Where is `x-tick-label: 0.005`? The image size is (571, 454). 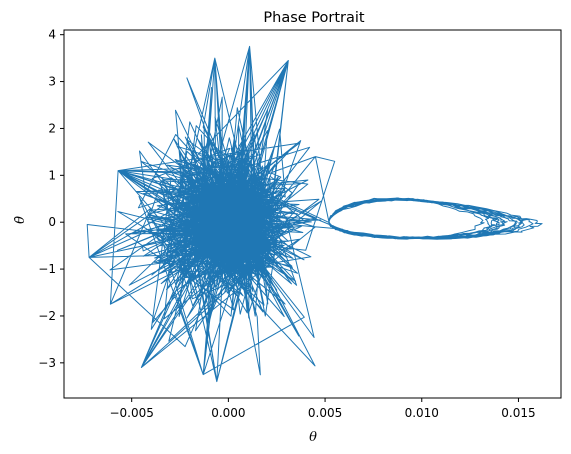 x-tick-label: 0.005 is located at coordinates (325, 413).